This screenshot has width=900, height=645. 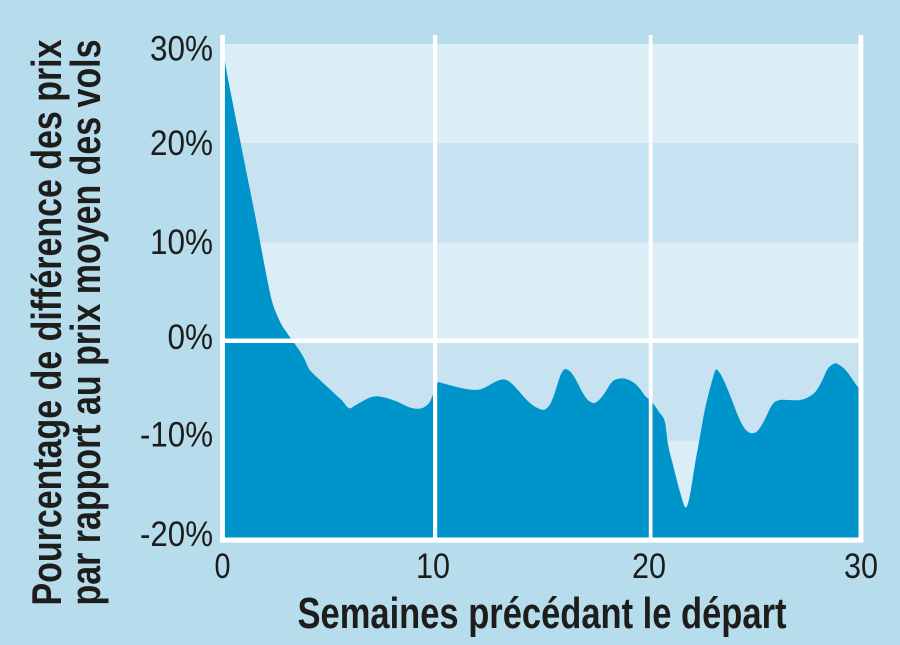 What do you see at coordinates (181, 143) in the screenshot?
I see `svg-text: 20%` at bounding box center [181, 143].